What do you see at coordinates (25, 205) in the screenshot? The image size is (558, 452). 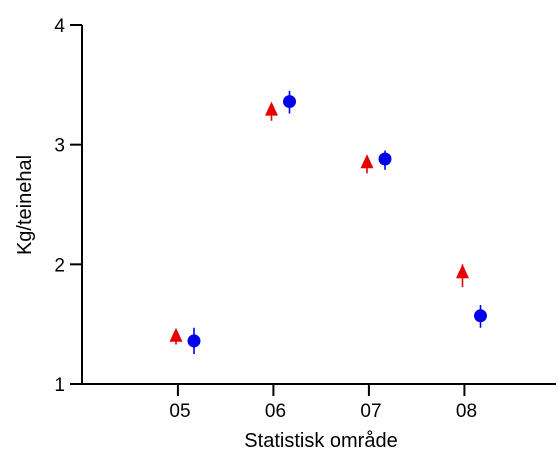 I see `y-axis-title: Kg/teinehal` at bounding box center [25, 205].